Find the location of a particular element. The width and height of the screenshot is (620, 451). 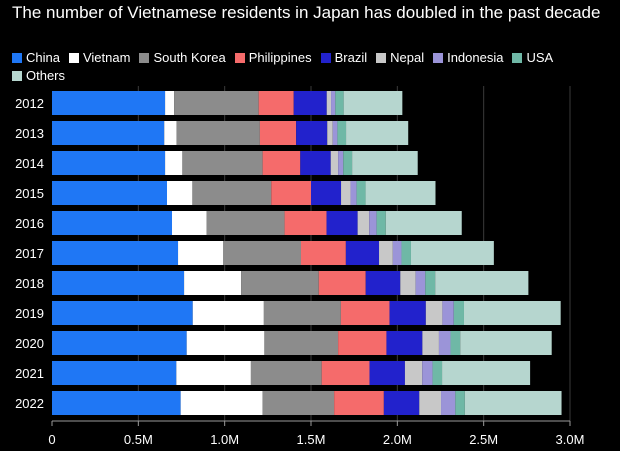

y-tick-label: 2016 is located at coordinates (29, 223).